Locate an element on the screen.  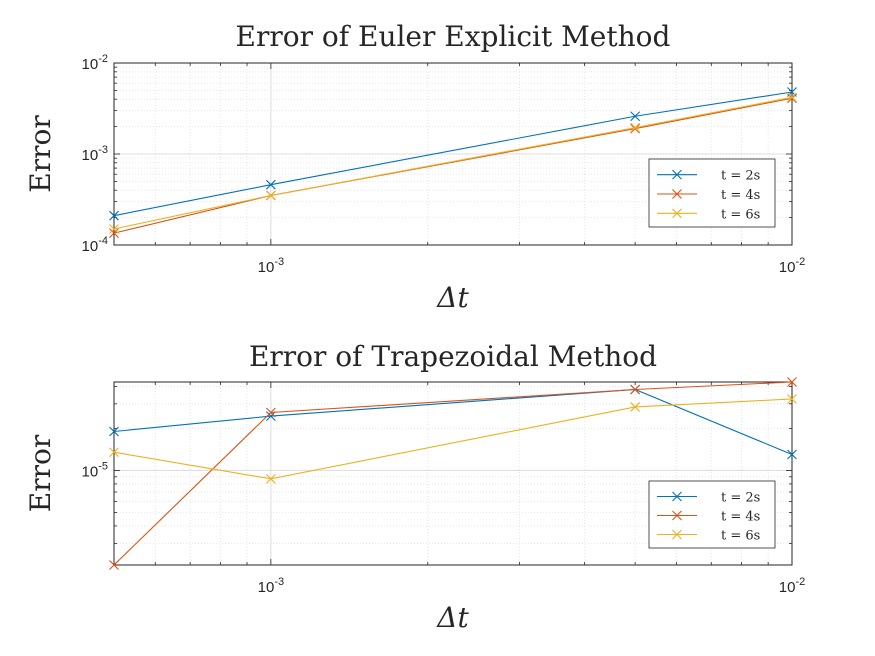
y-tick-label: 10⁻² is located at coordinates (95, 63).